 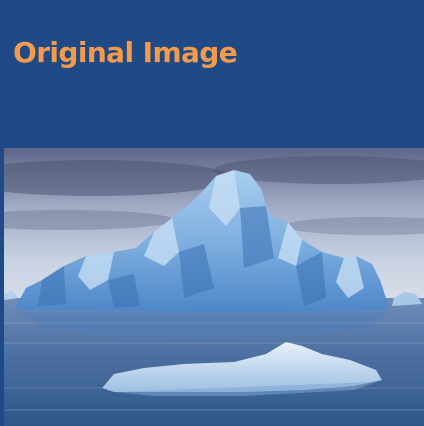 What do you see at coordinates (125, 52) in the screenshot?
I see `slide-title: Original Image` at bounding box center [125, 52].